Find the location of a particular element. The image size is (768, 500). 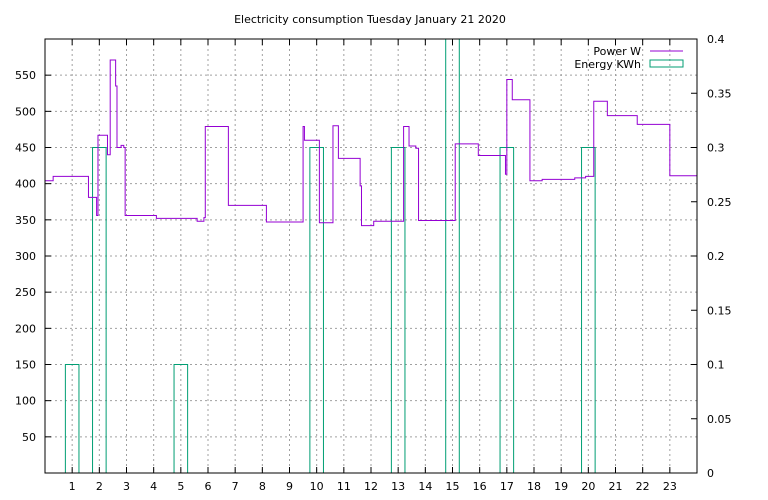

legend: Power W Energy KWh is located at coordinates (629, 58).